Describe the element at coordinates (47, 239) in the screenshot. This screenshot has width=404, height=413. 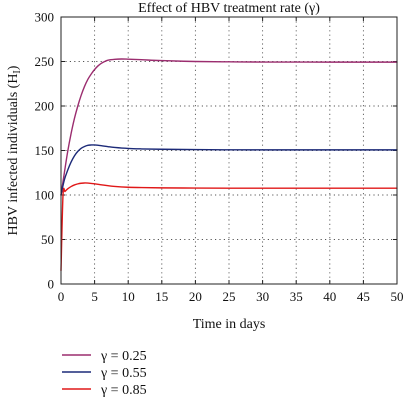
I see `y-tick-label: 50` at that location.